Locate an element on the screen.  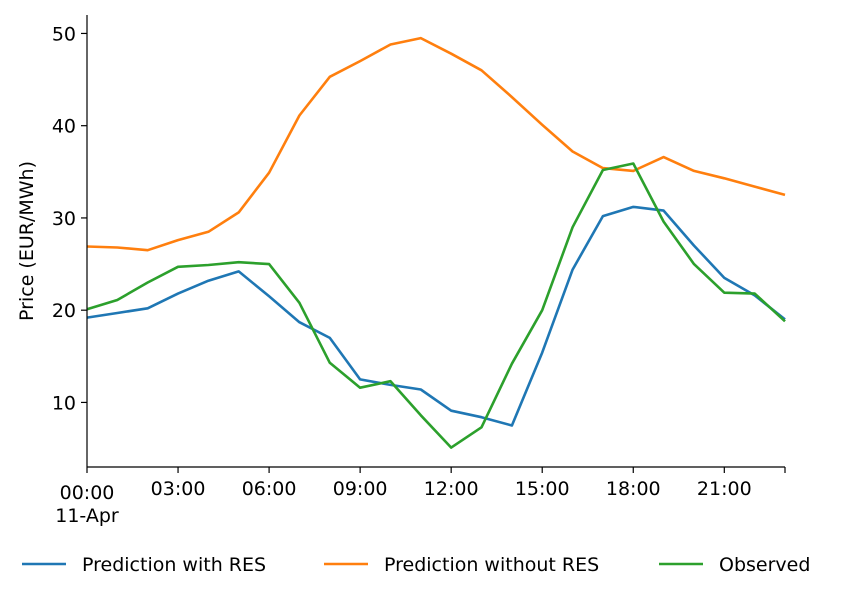
x-tick-label: 06:00 is located at coordinates (269, 489).